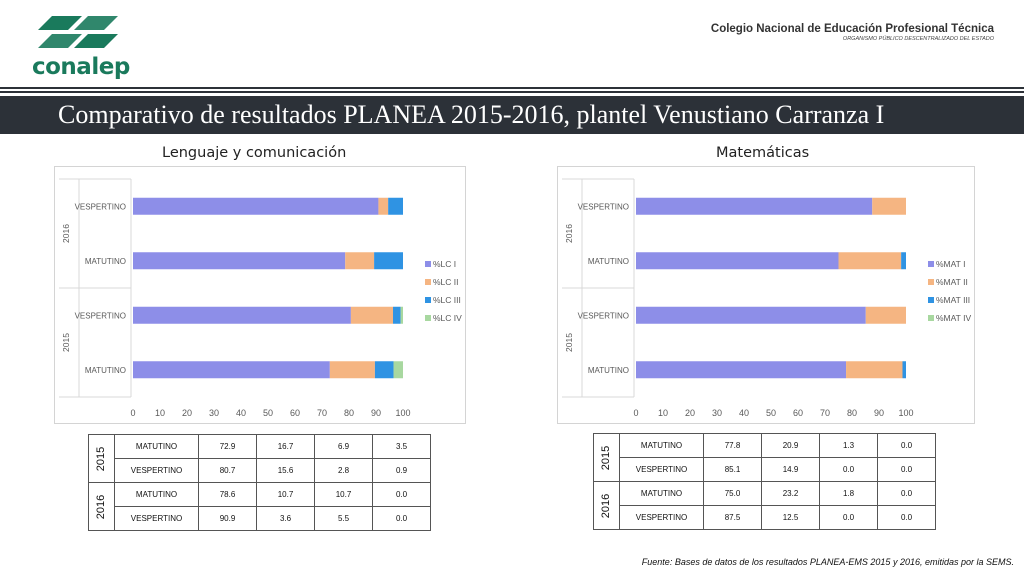 The height and width of the screenshot is (576, 1024). I want to click on value-cell: 14.9, so click(790, 469).